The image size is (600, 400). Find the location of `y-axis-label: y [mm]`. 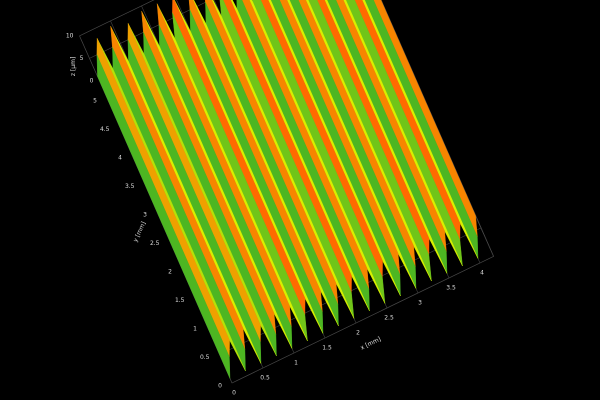

y-axis-label: y [mm] is located at coordinates (139, 232).